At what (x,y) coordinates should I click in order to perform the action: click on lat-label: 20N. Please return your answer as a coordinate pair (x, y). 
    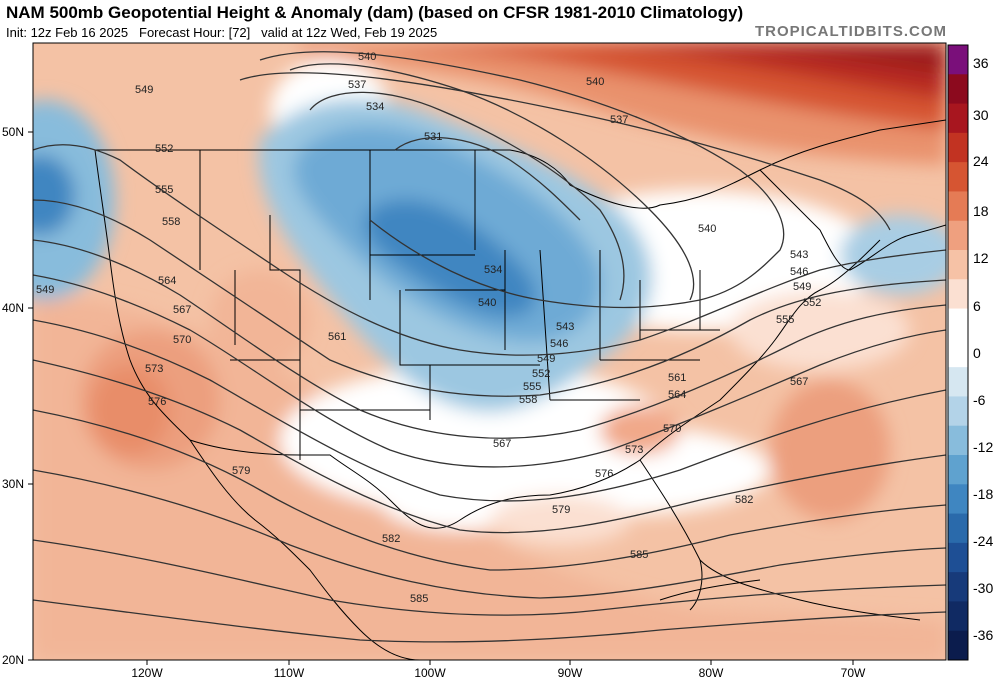
    Looking at the image, I should click on (13, 660).